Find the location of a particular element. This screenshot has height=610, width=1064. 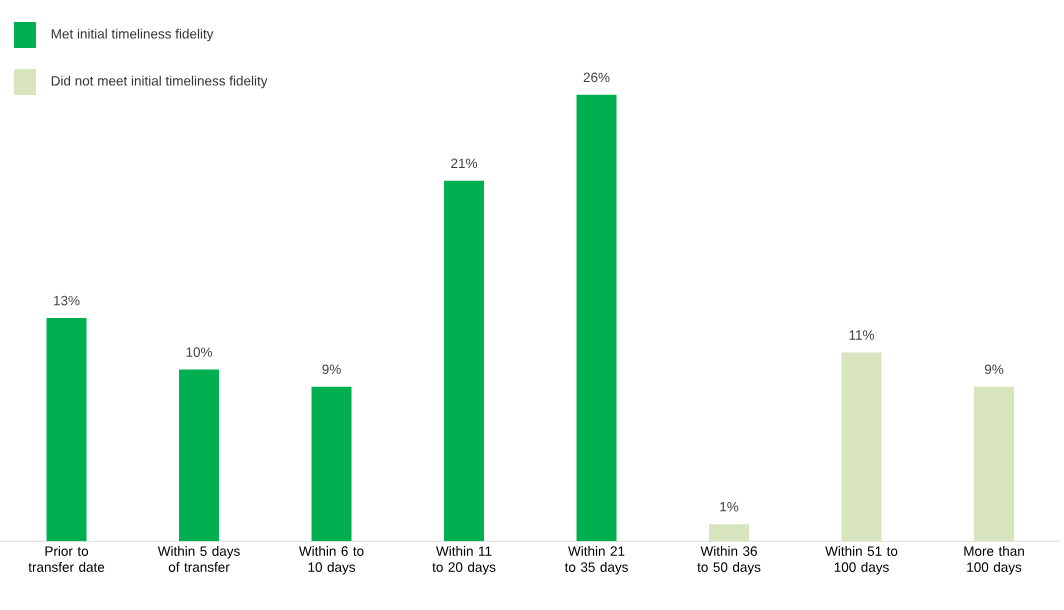

x-tick-label: Within 21 to 35 days is located at coordinates (596, 560).